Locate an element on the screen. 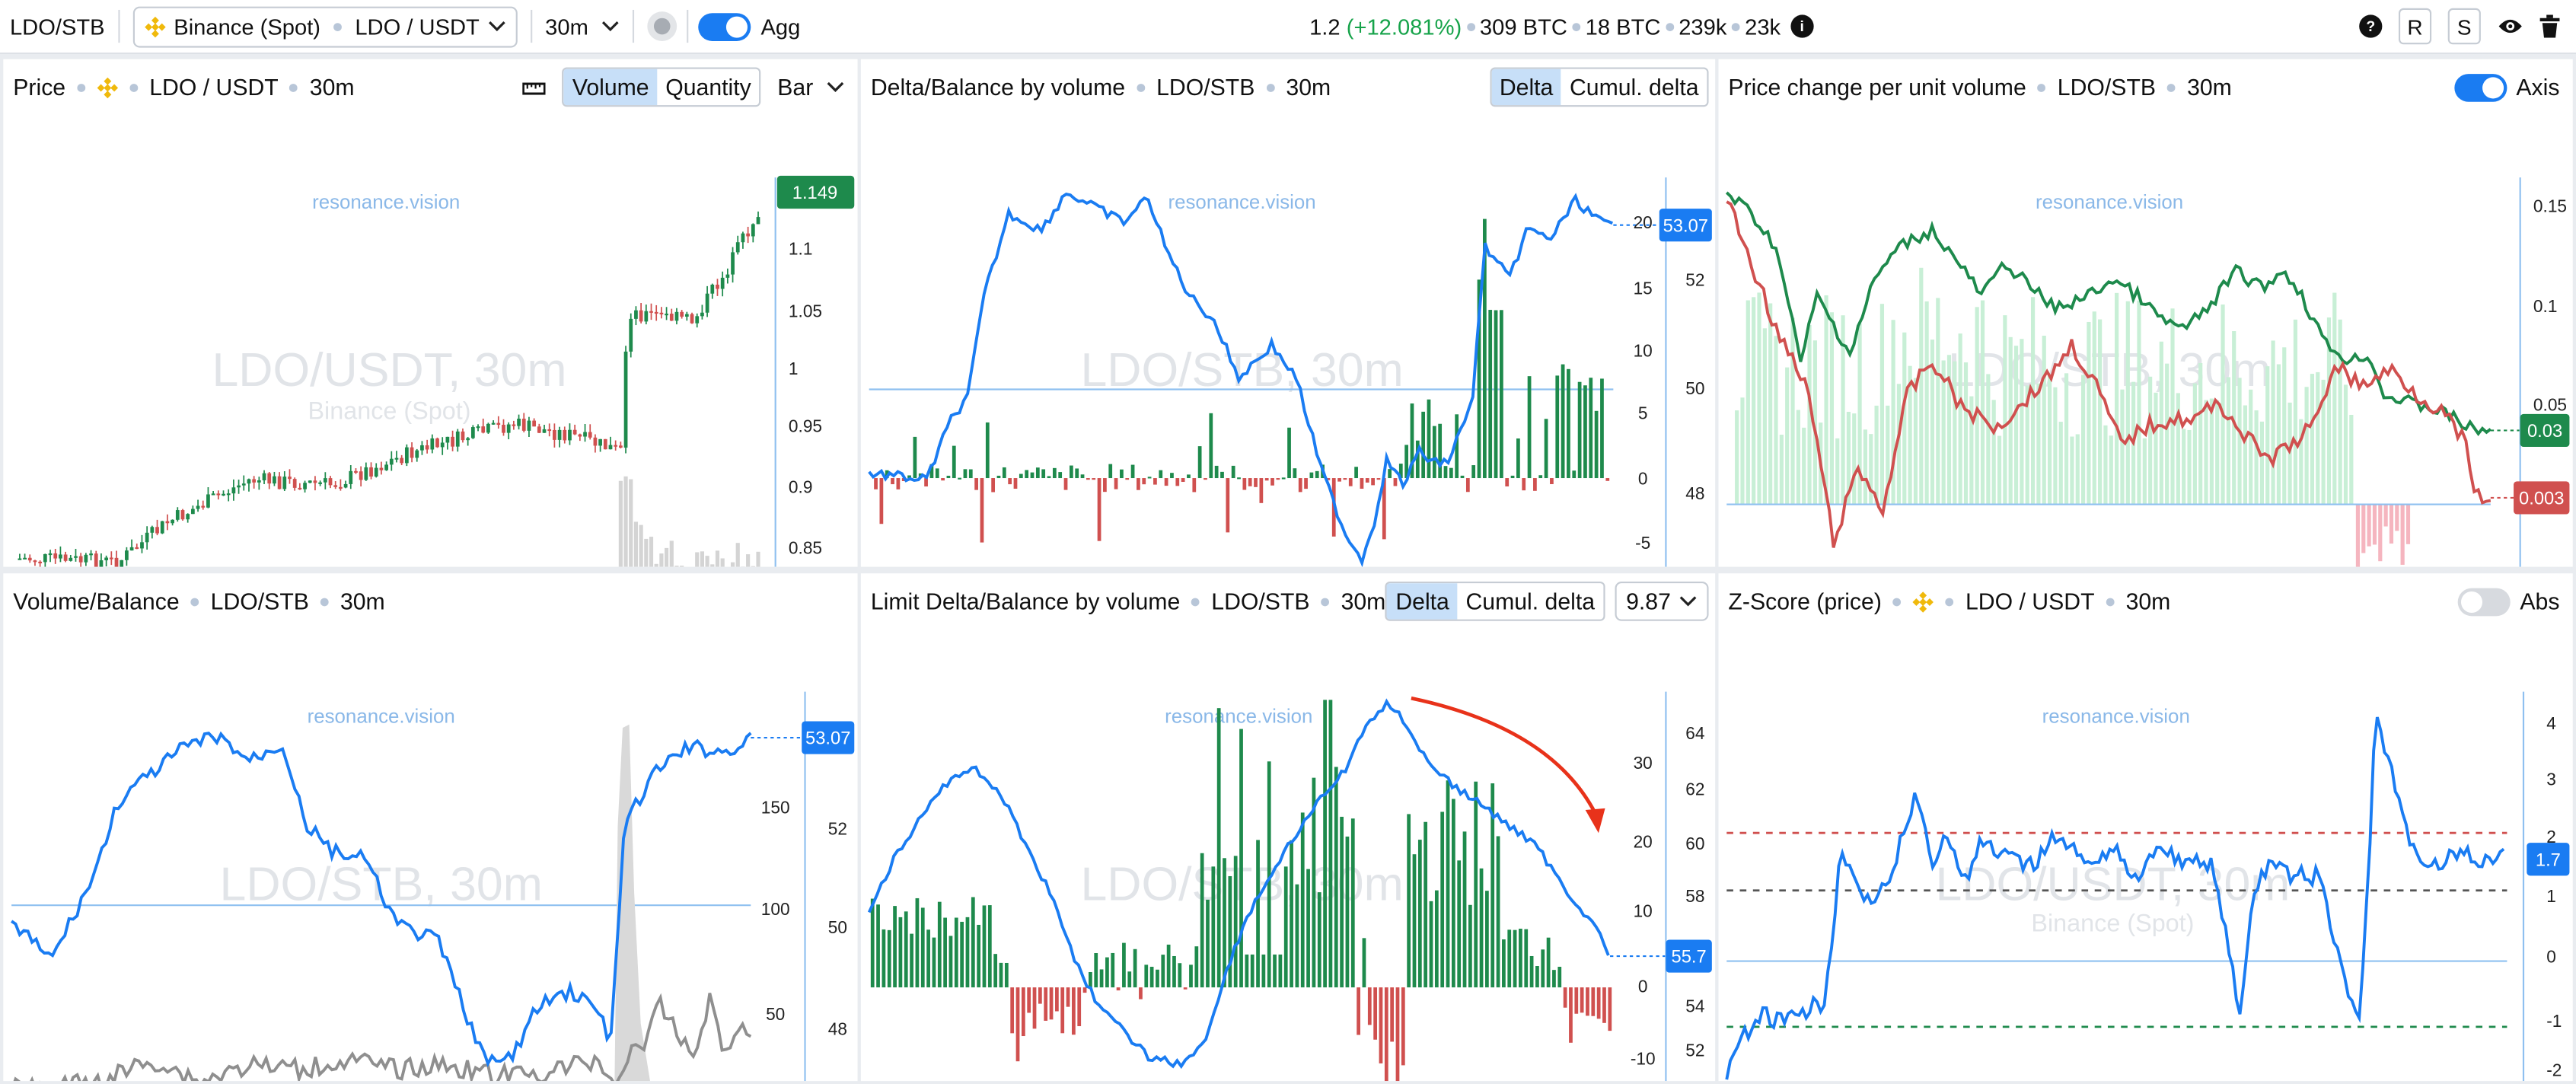  y-axis-ticks: 0.150.10.050 is located at coordinates (2550, 355).